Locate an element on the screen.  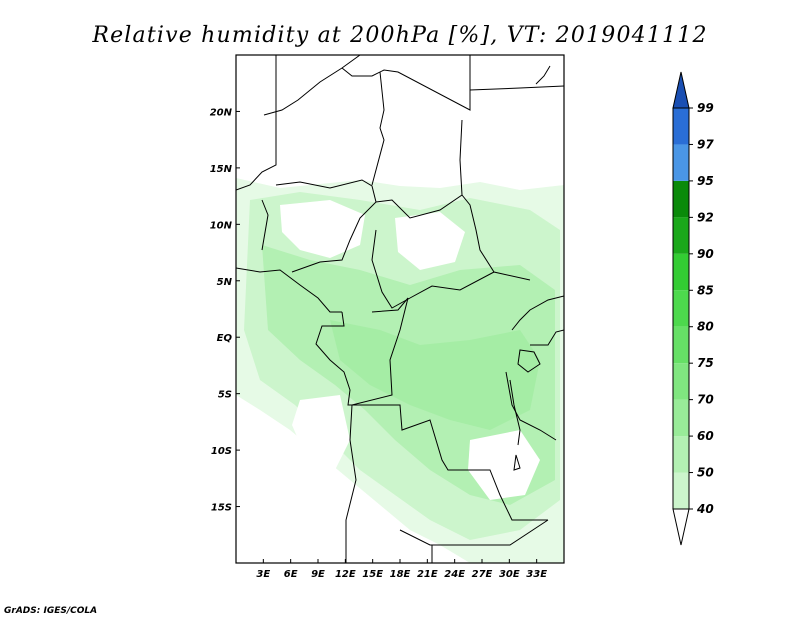
y-tick-label: 20N is located at coordinates (221, 112).